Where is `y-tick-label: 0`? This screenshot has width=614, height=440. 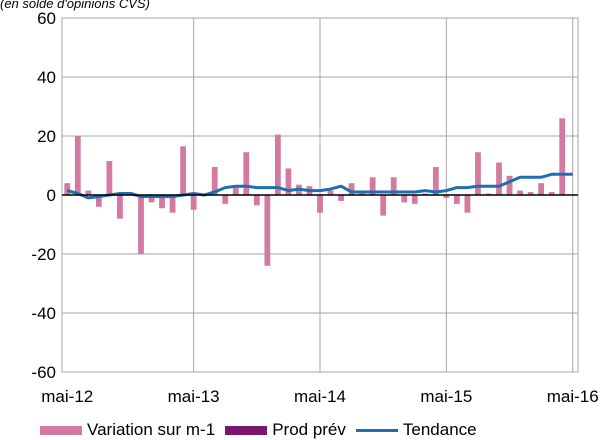 y-tick-label: 0 is located at coordinates (51, 195).